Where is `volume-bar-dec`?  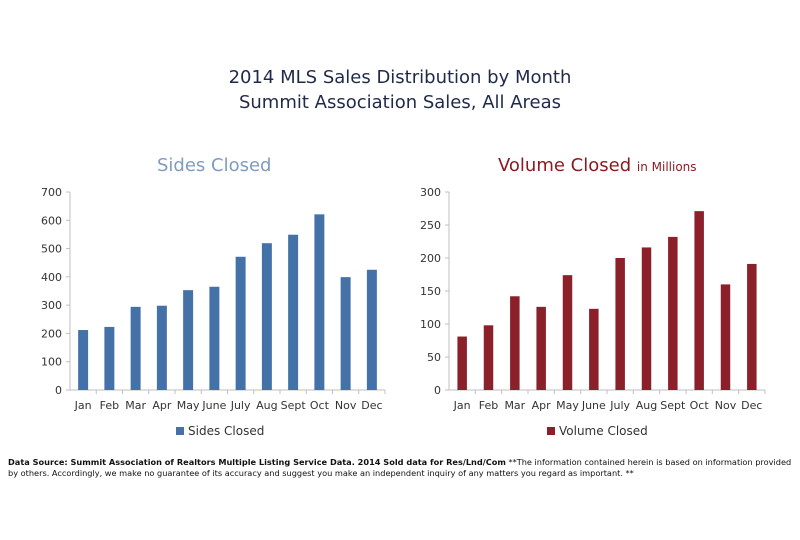 volume-bar-dec is located at coordinates (752, 326).